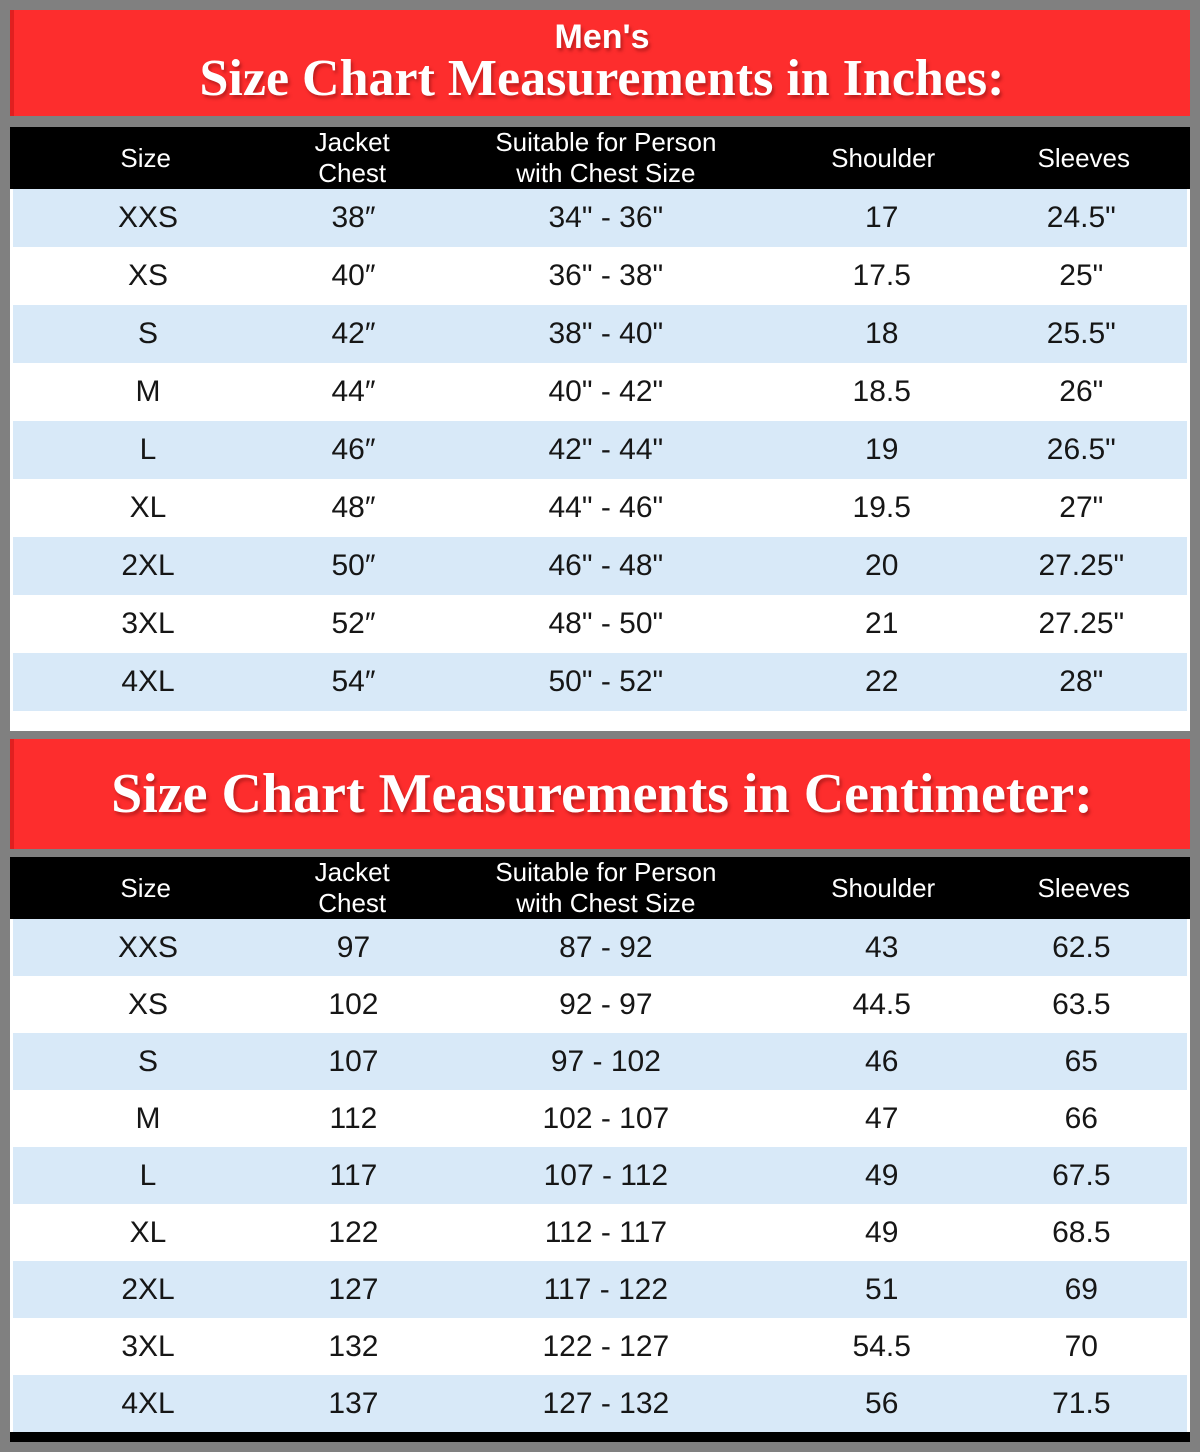 This screenshot has width=1200, height=1452. I want to click on table-cell: 102 - 107, so click(606, 1118).